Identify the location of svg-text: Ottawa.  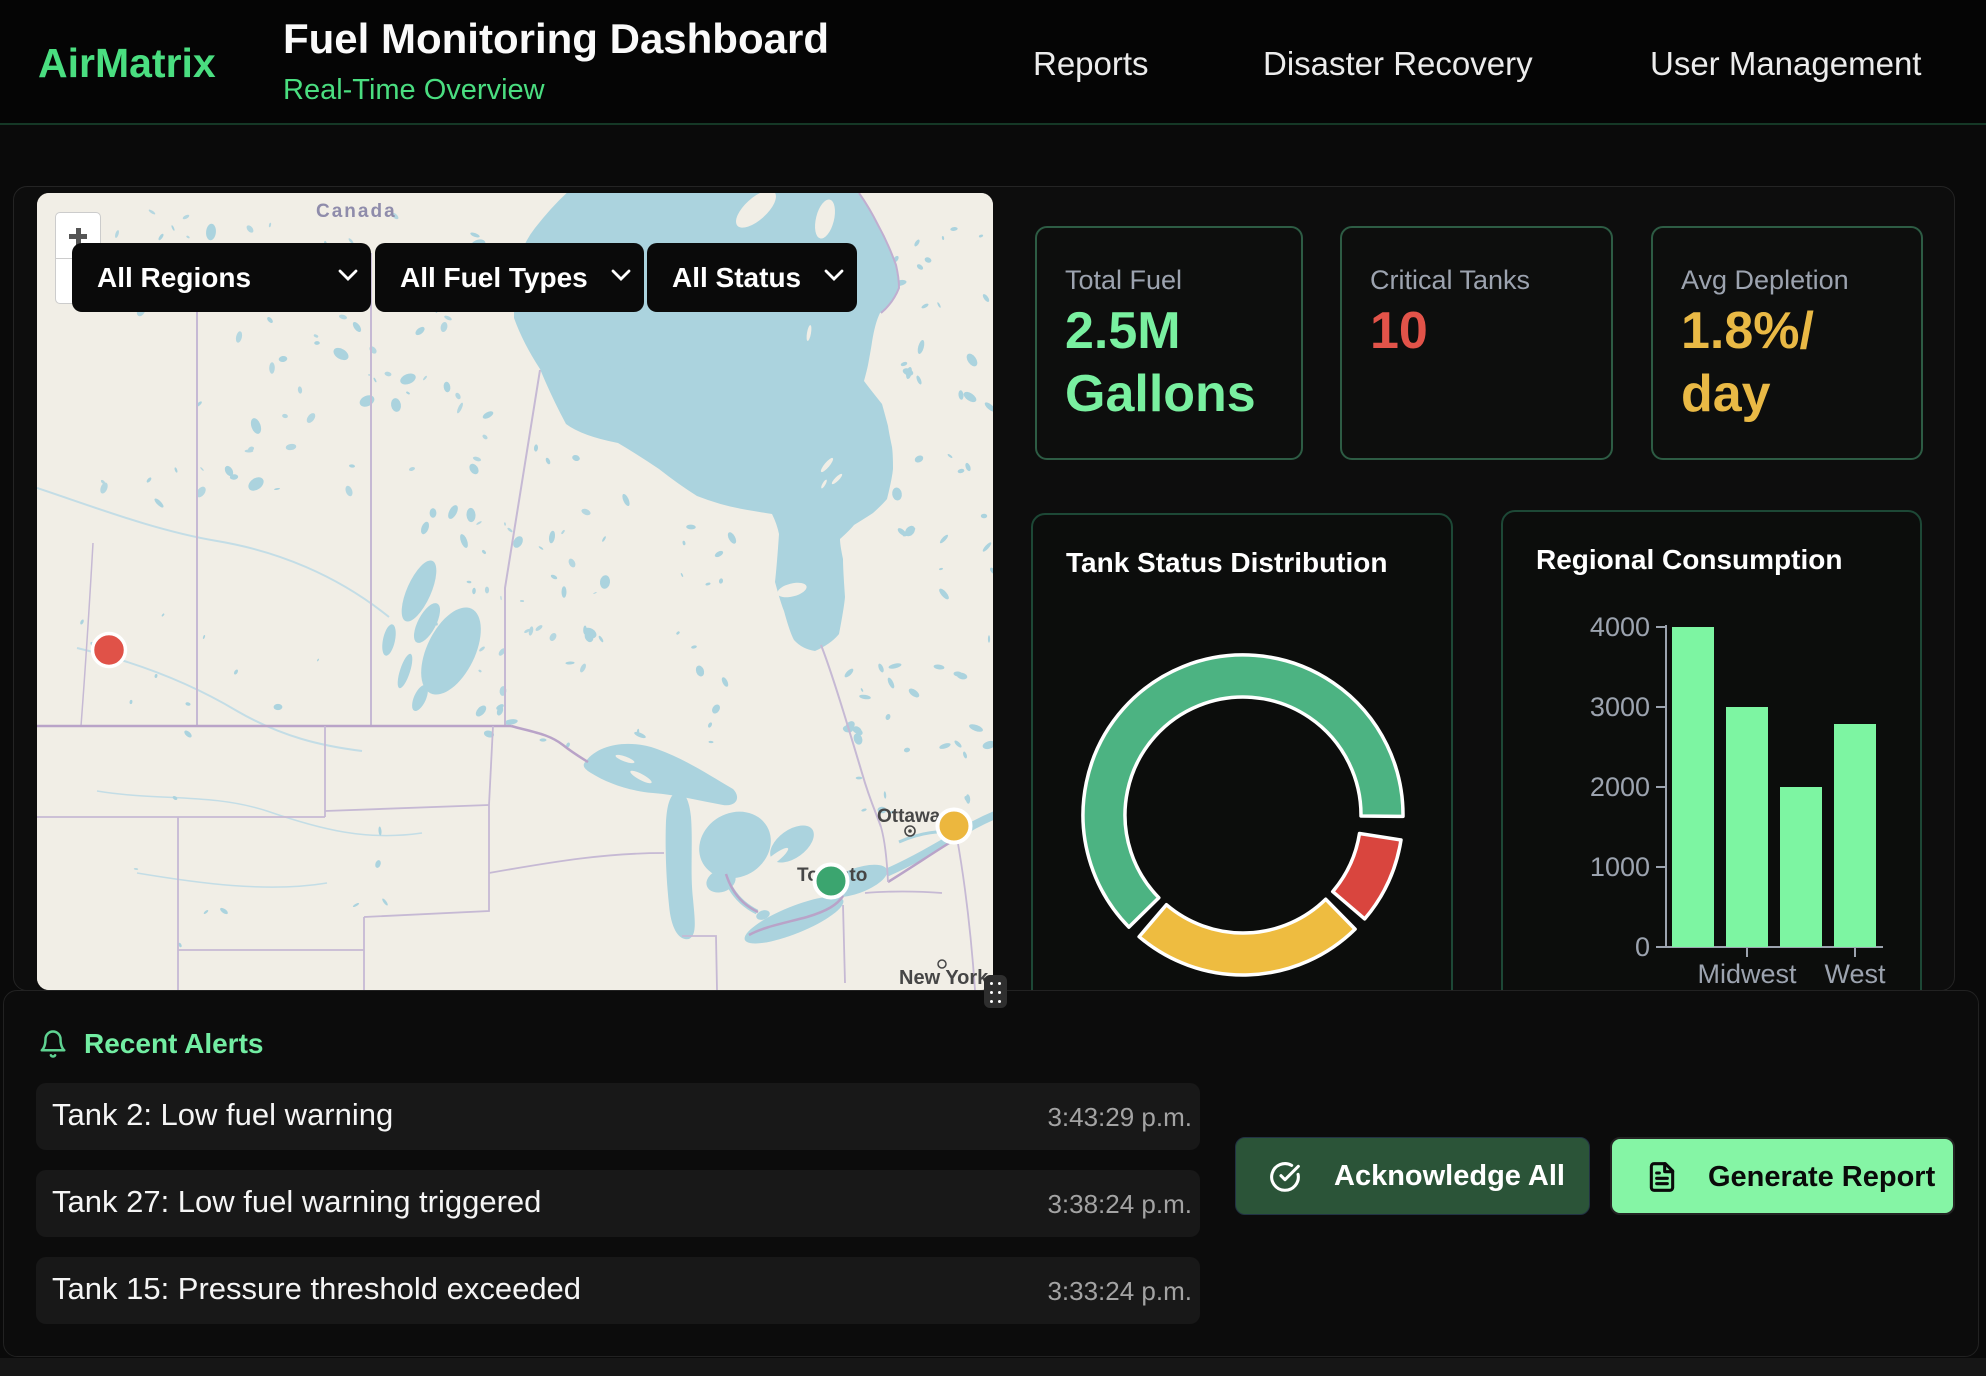
(909, 816).